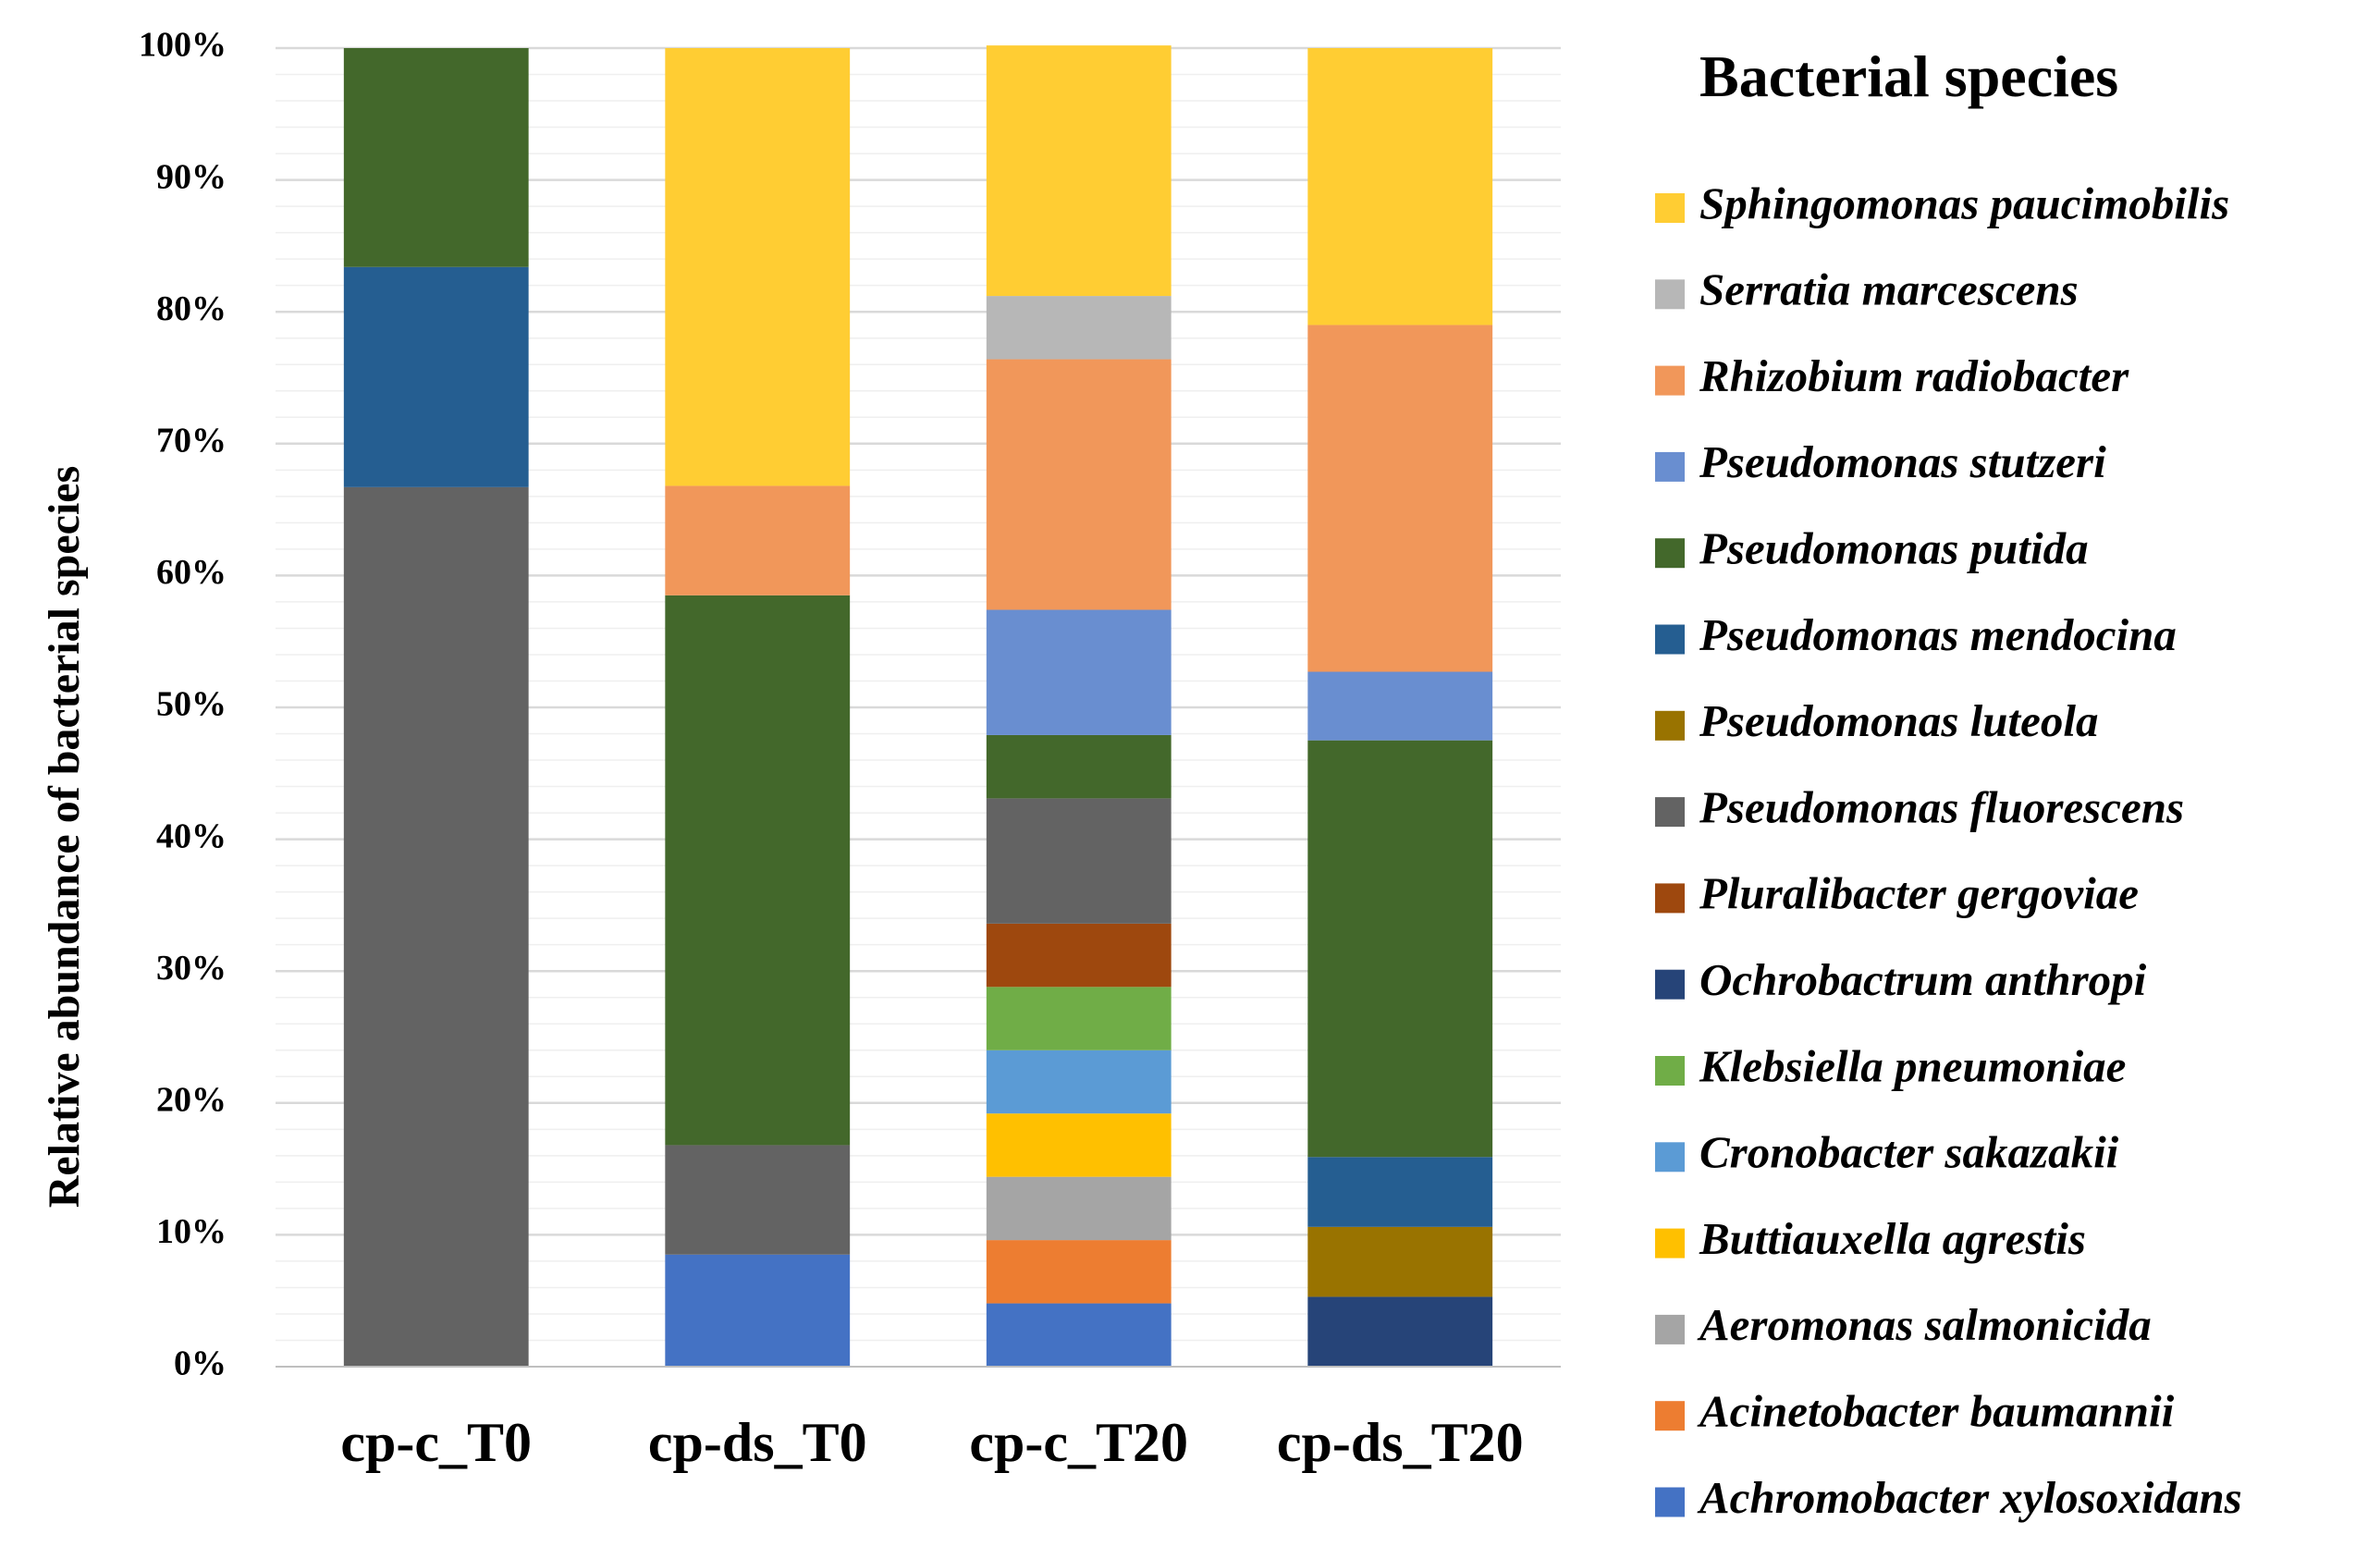  I want to click on legend-label: Rhizobium radiobacter, so click(1914, 375).